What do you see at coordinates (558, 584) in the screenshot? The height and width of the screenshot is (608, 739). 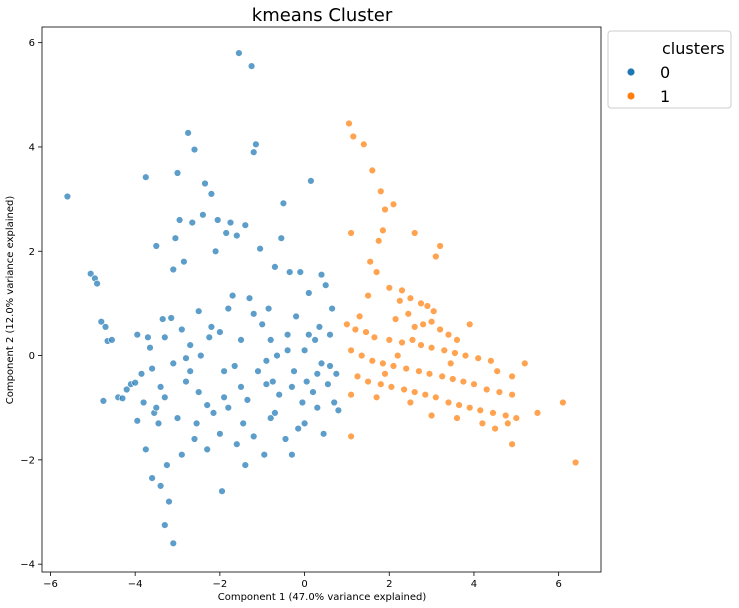 I see `x-tick-label: 6` at bounding box center [558, 584].